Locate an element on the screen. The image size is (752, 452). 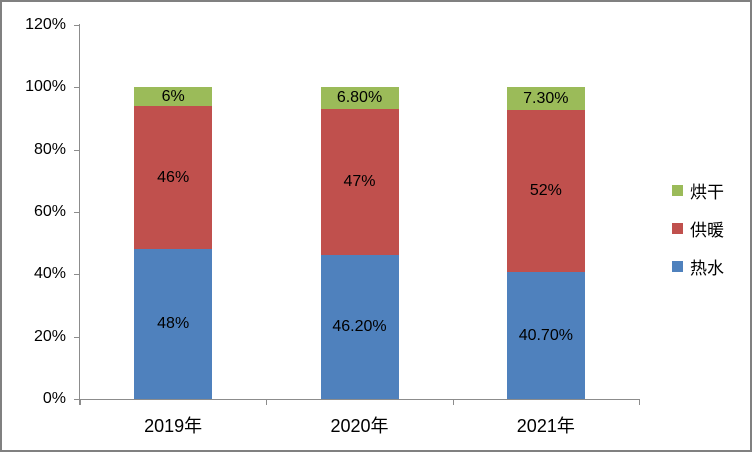
legend-label: 热水 is located at coordinates (707, 268).